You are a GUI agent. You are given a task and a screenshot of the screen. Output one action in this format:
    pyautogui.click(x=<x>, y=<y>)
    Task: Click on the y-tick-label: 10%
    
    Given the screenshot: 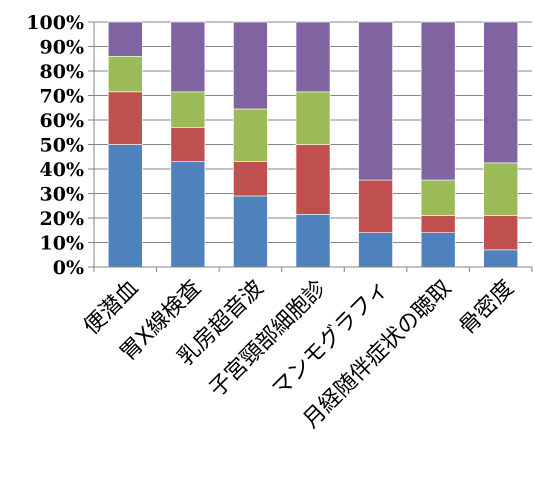 What is the action you would take?
    pyautogui.click(x=62, y=244)
    